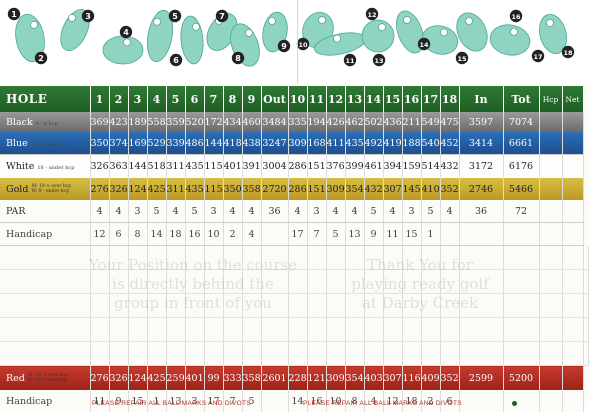  I want to click on handicap-net-entry, so click(573, 234).